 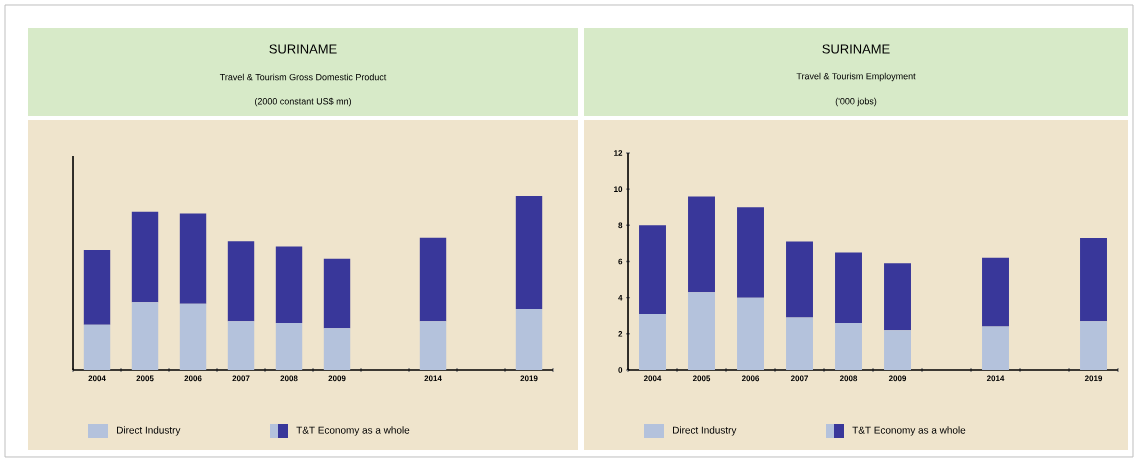 I want to click on chart-subtitle: Travel & Tourism Employment, so click(x=856, y=77).